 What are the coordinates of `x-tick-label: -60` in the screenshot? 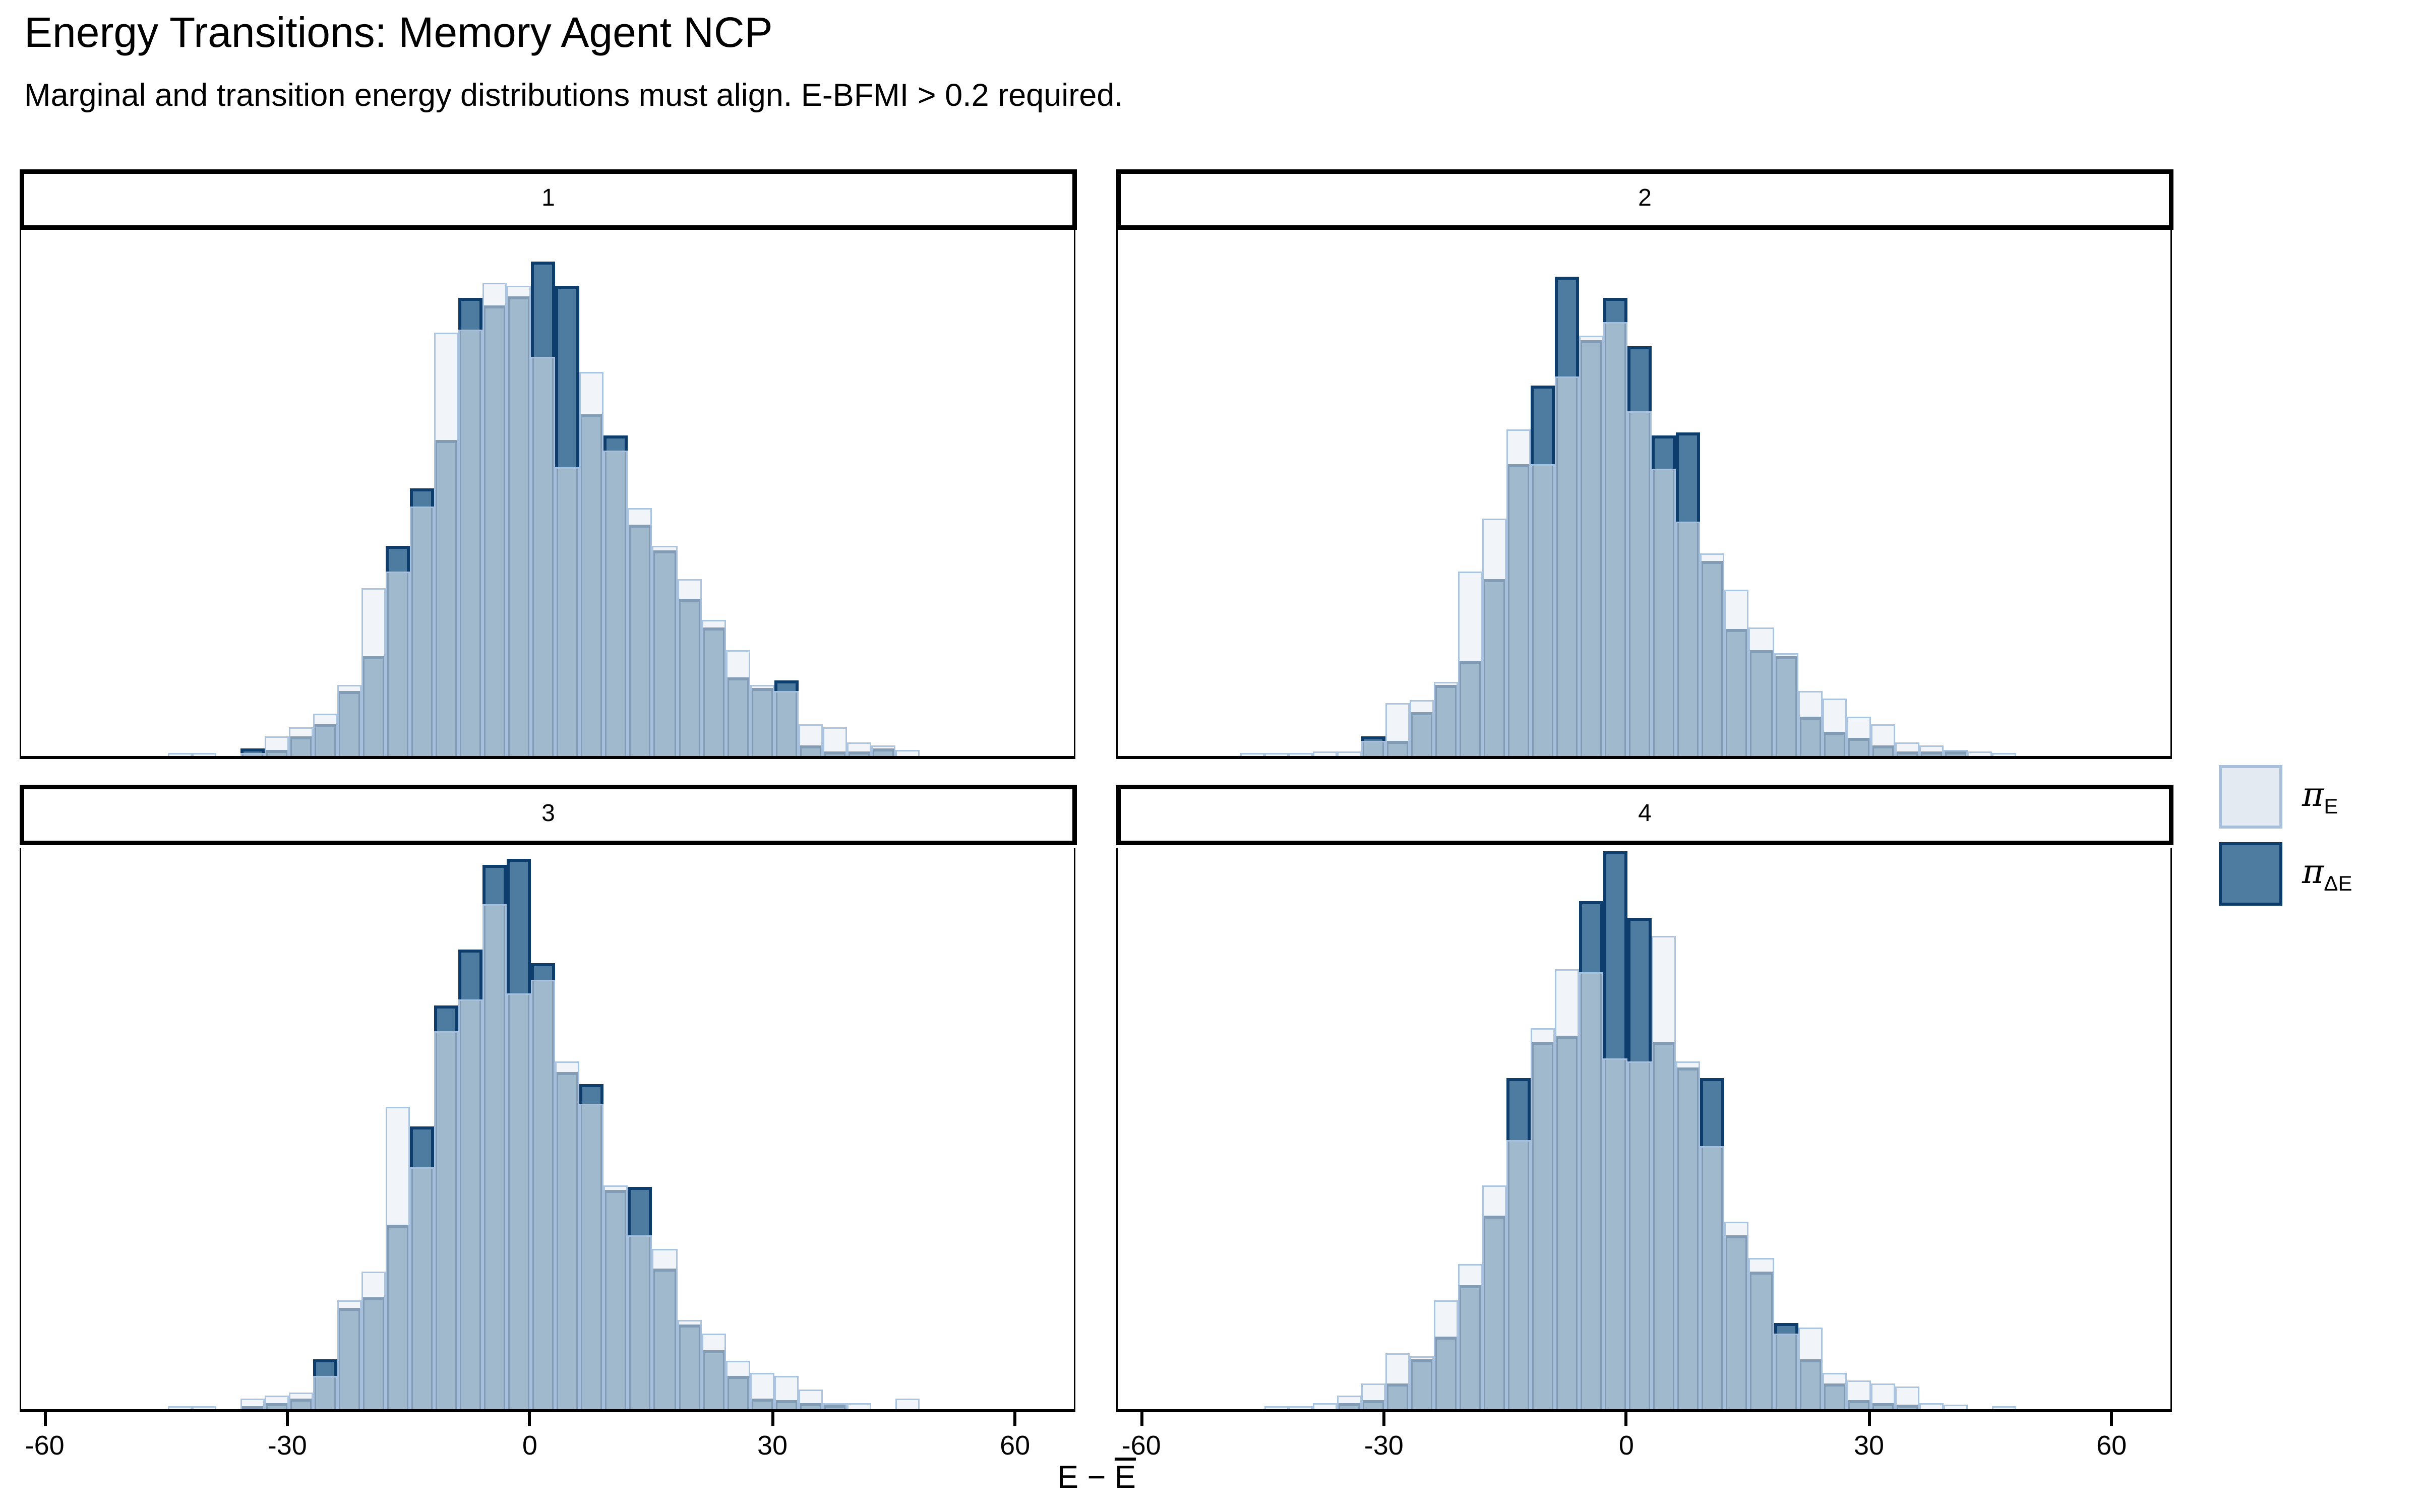 It's located at (45, 1445).